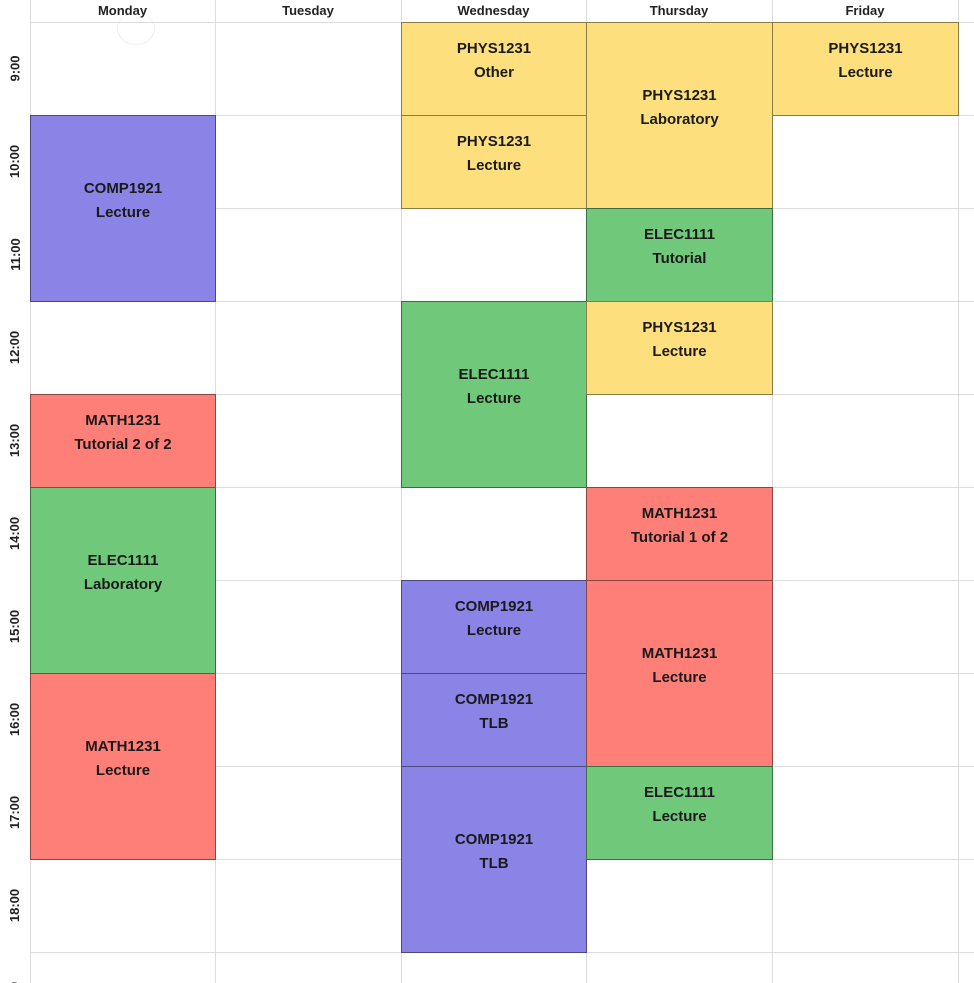  What do you see at coordinates (122, 433) in the screenshot?
I see `event-label: MATH1231 Tutorial 2 of 2` at bounding box center [122, 433].